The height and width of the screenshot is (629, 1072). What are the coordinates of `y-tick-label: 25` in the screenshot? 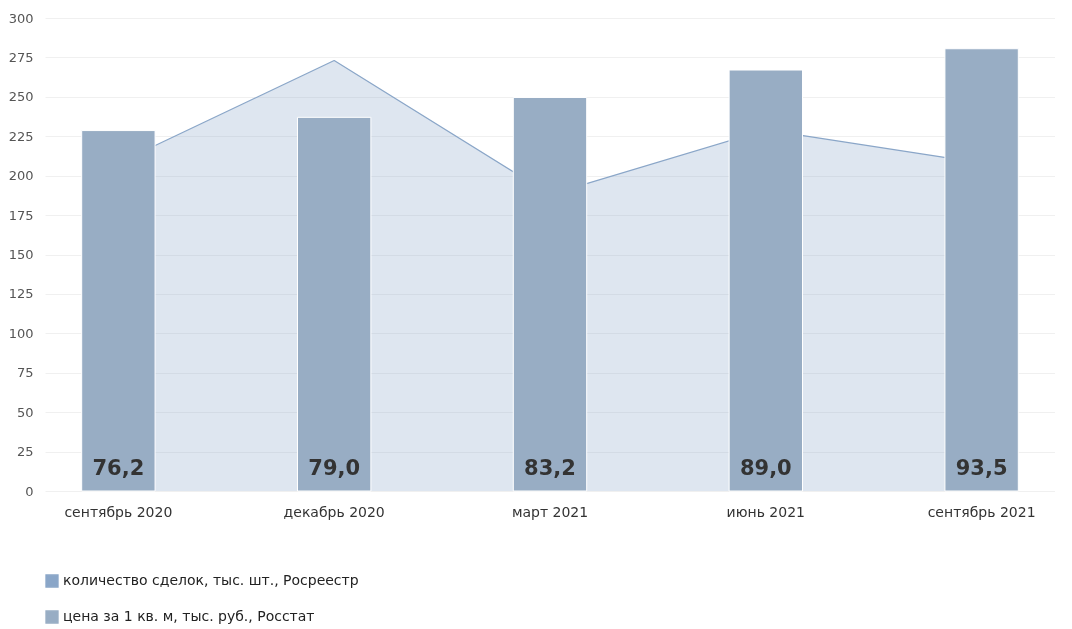 It's located at (25, 452).